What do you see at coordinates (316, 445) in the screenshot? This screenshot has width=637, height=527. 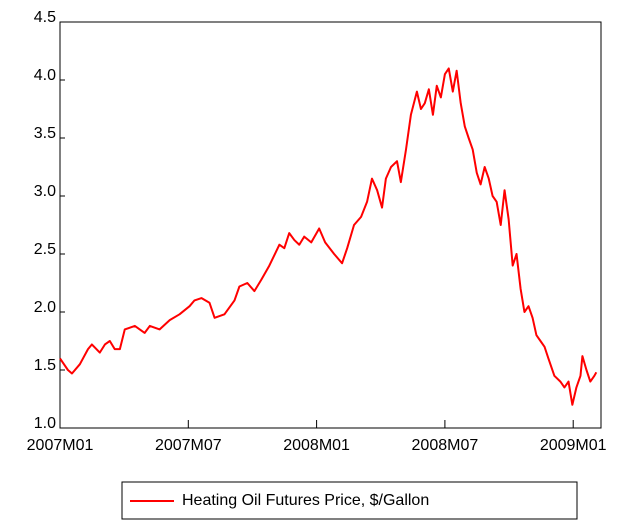 I see `x-tick-label: 2008M01` at bounding box center [316, 445].